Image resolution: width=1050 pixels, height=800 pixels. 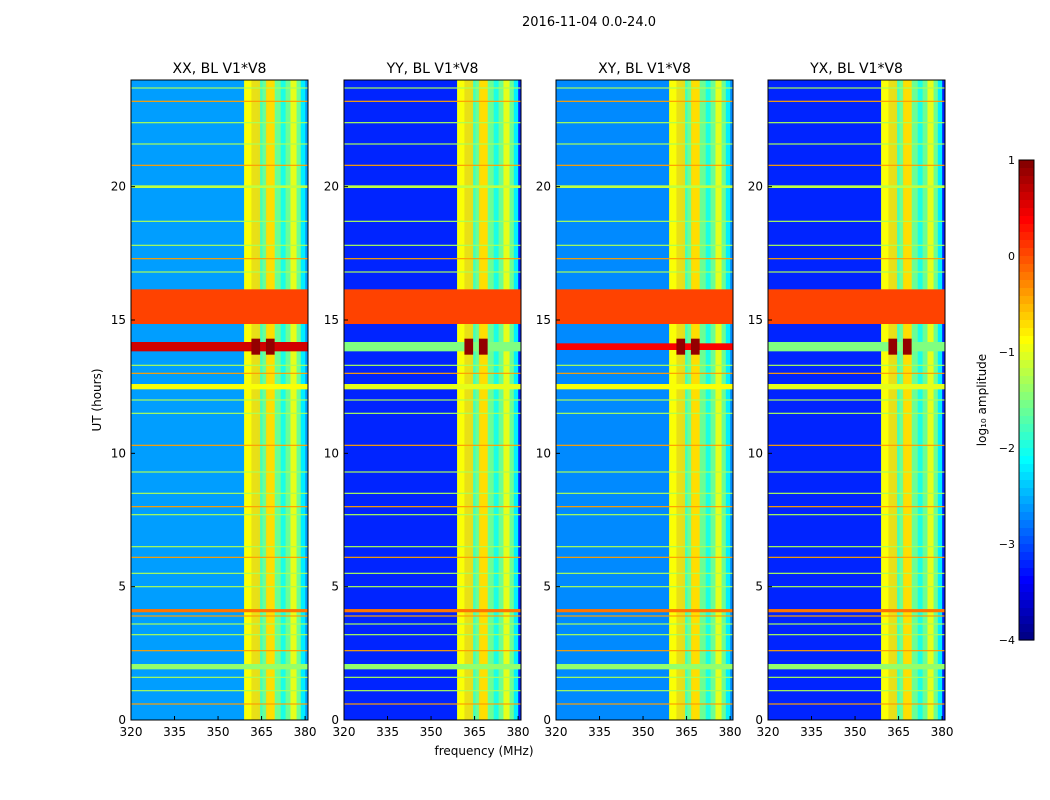 I want to click on y-tick-label: 20, so click(x=118, y=187).